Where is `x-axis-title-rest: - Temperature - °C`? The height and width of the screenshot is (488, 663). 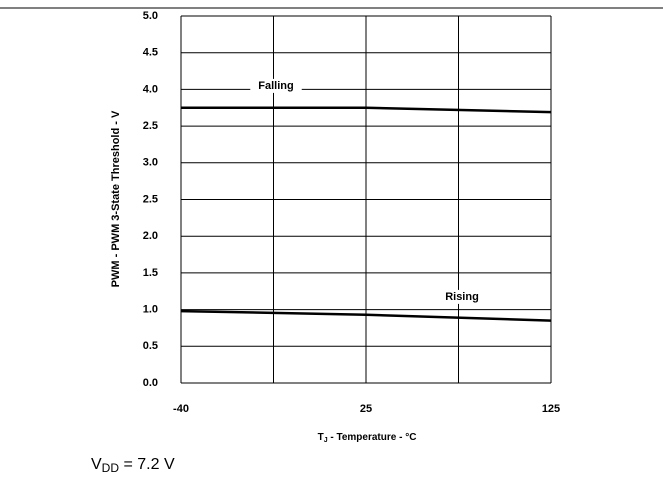 x-axis-title-rest: - Temperature - °C is located at coordinates (372, 437).